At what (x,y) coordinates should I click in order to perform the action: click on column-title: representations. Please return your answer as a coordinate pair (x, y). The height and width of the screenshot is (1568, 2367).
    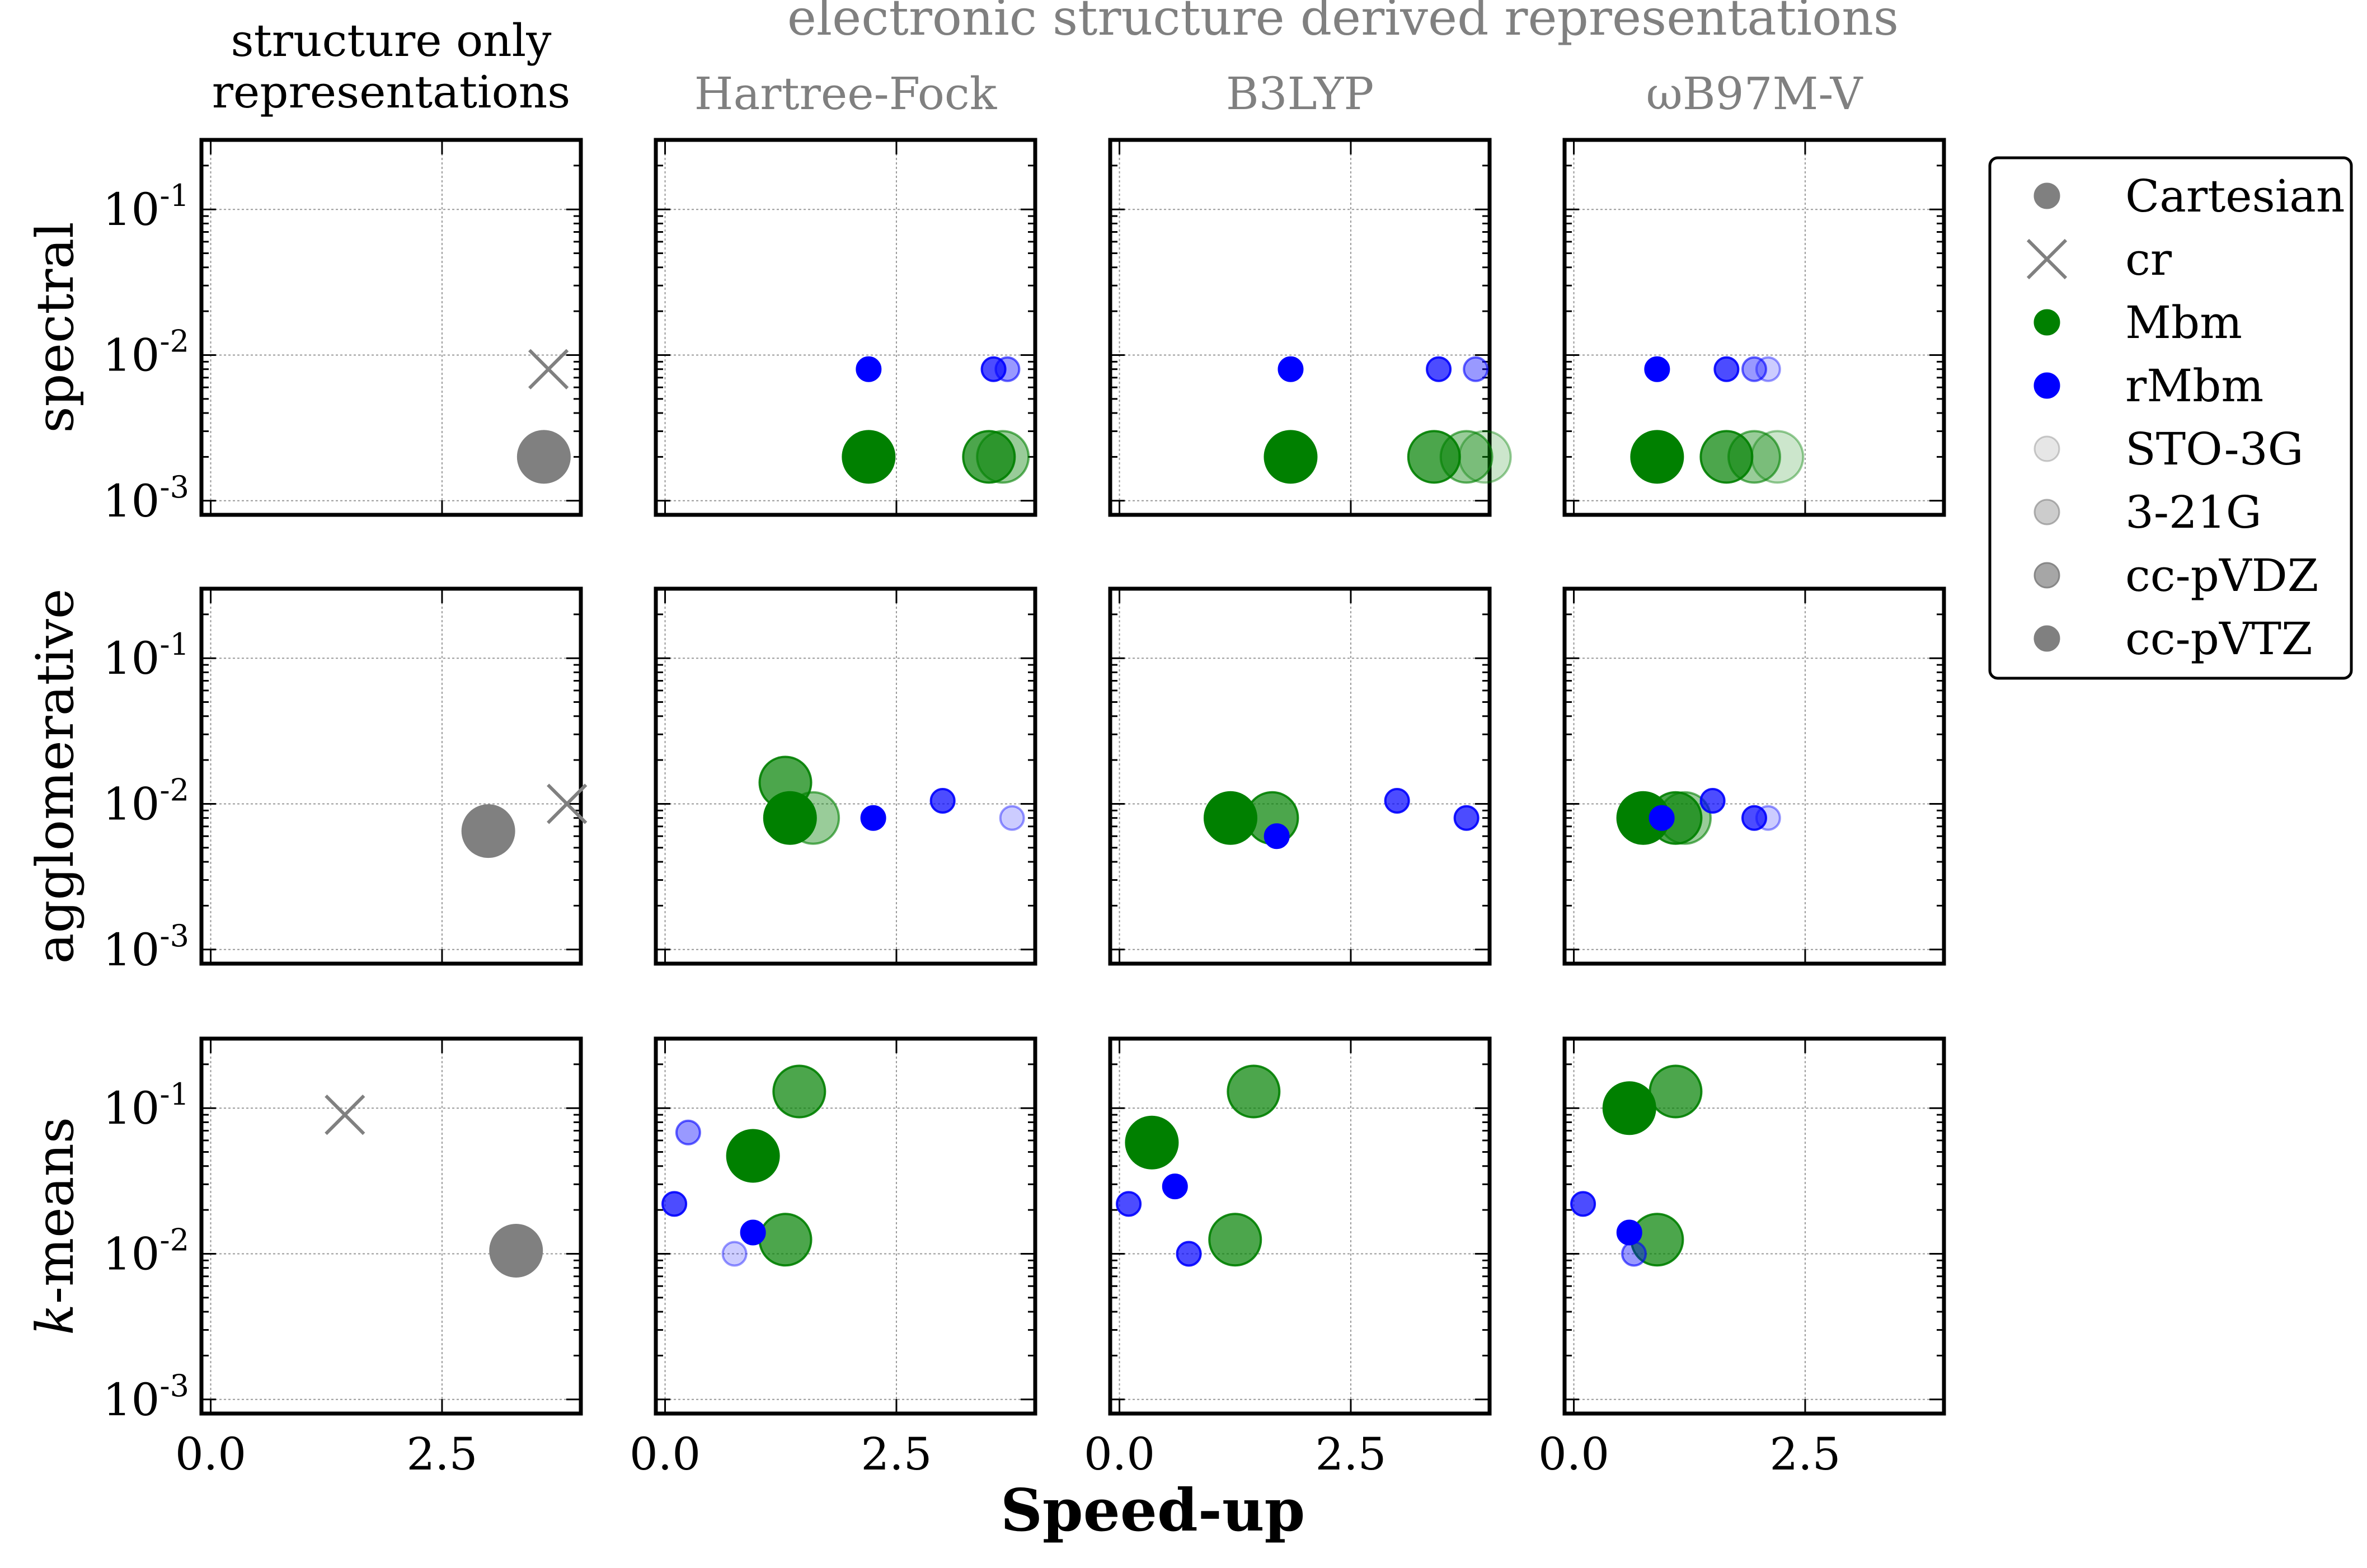
    Looking at the image, I should click on (391, 92).